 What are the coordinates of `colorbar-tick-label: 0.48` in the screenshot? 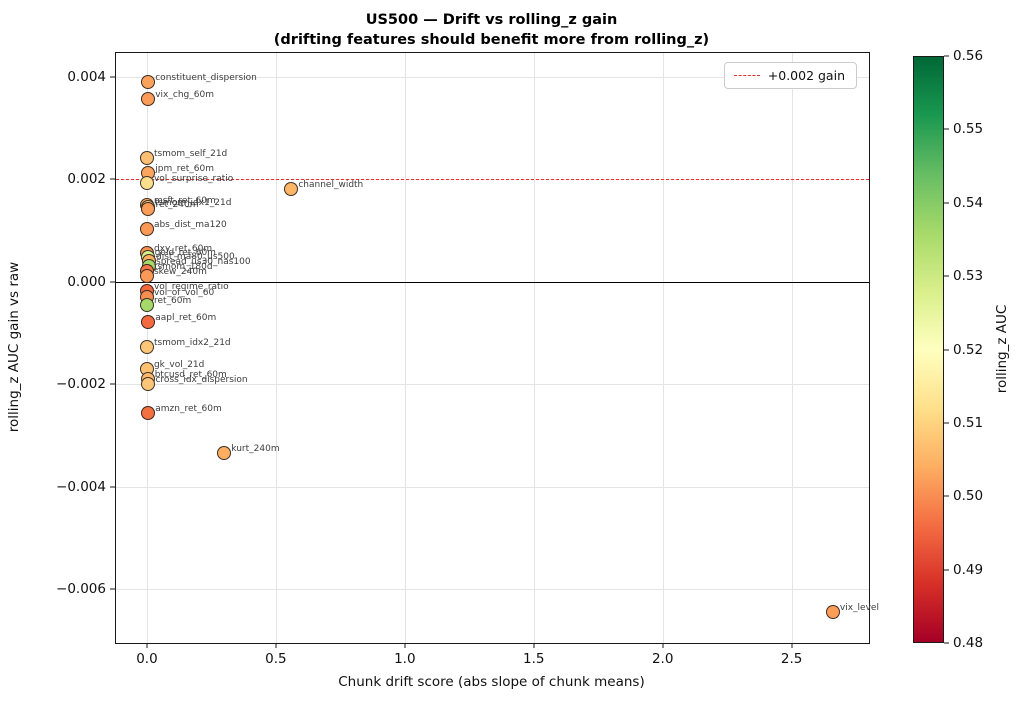 It's located at (968, 643).